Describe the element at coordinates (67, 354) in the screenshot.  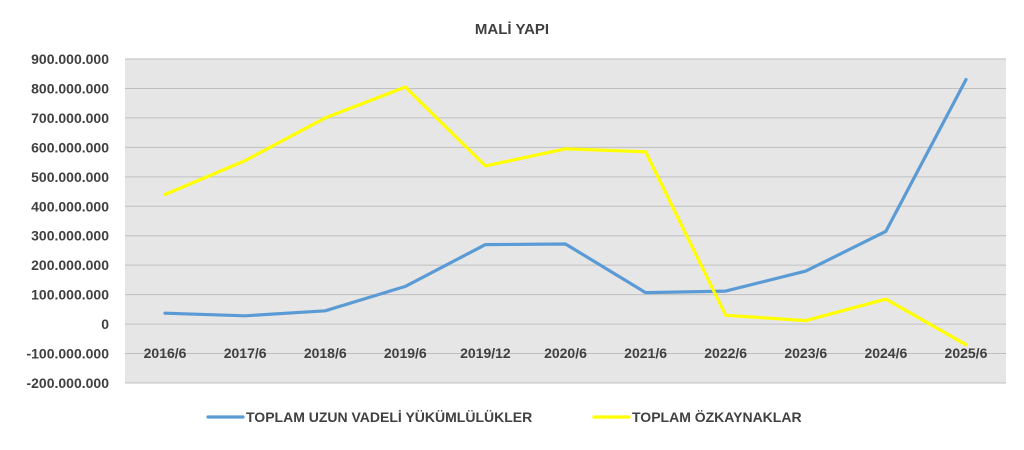
I see `y-tick-label: -100.000.000` at that location.